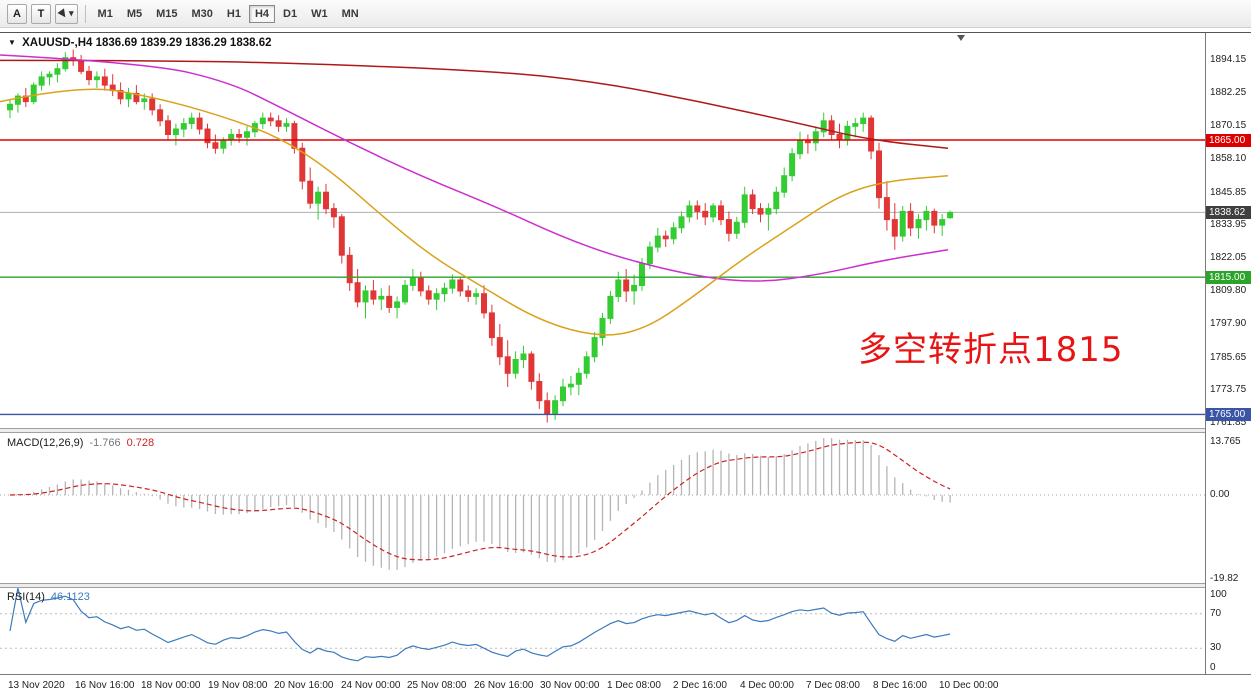  What do you see at coordinates (36, 685) in the screenshot?
I see `time-axis-label: 13 Nov 2020` at bounding box center [36, 685].